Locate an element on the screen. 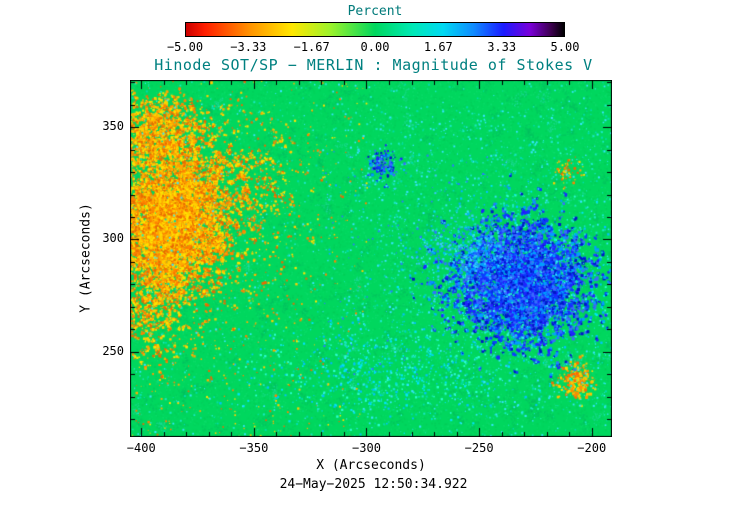  x-tick-label: −350 is located at coordinates (254, 448).